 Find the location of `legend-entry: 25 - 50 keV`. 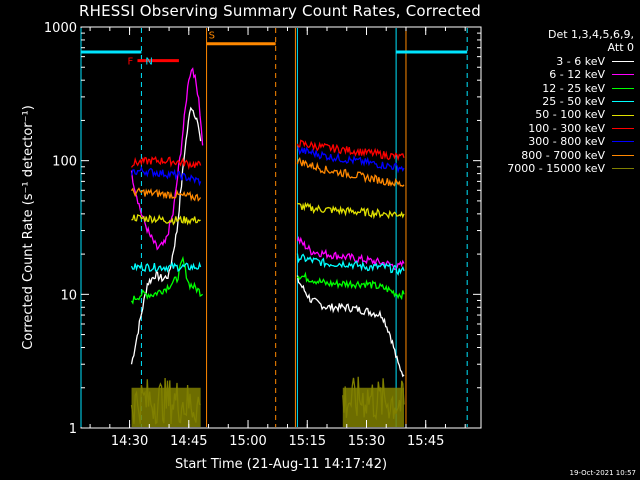

legend-entry: 25 - 50 keV is located at coordinates (570, 101).